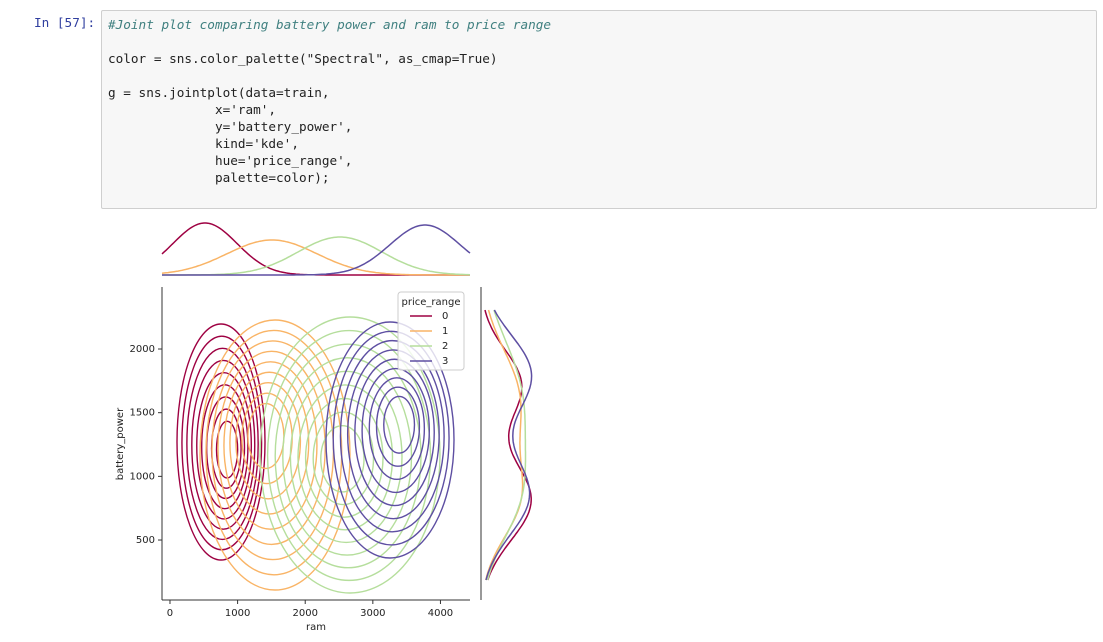  I want to click on code-line: palette=color);, so click(219, 177).